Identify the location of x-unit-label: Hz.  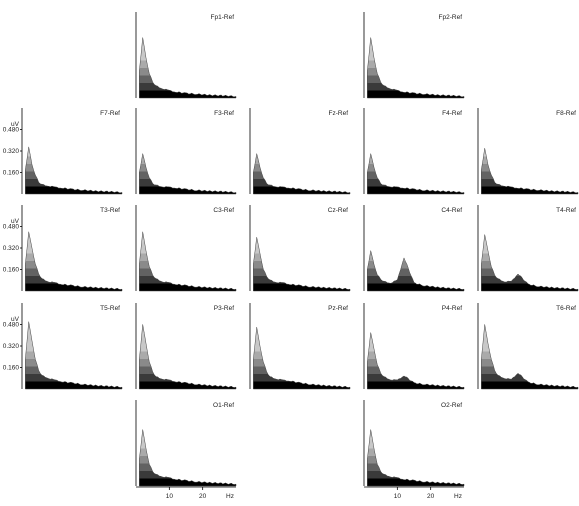
(458, 496).